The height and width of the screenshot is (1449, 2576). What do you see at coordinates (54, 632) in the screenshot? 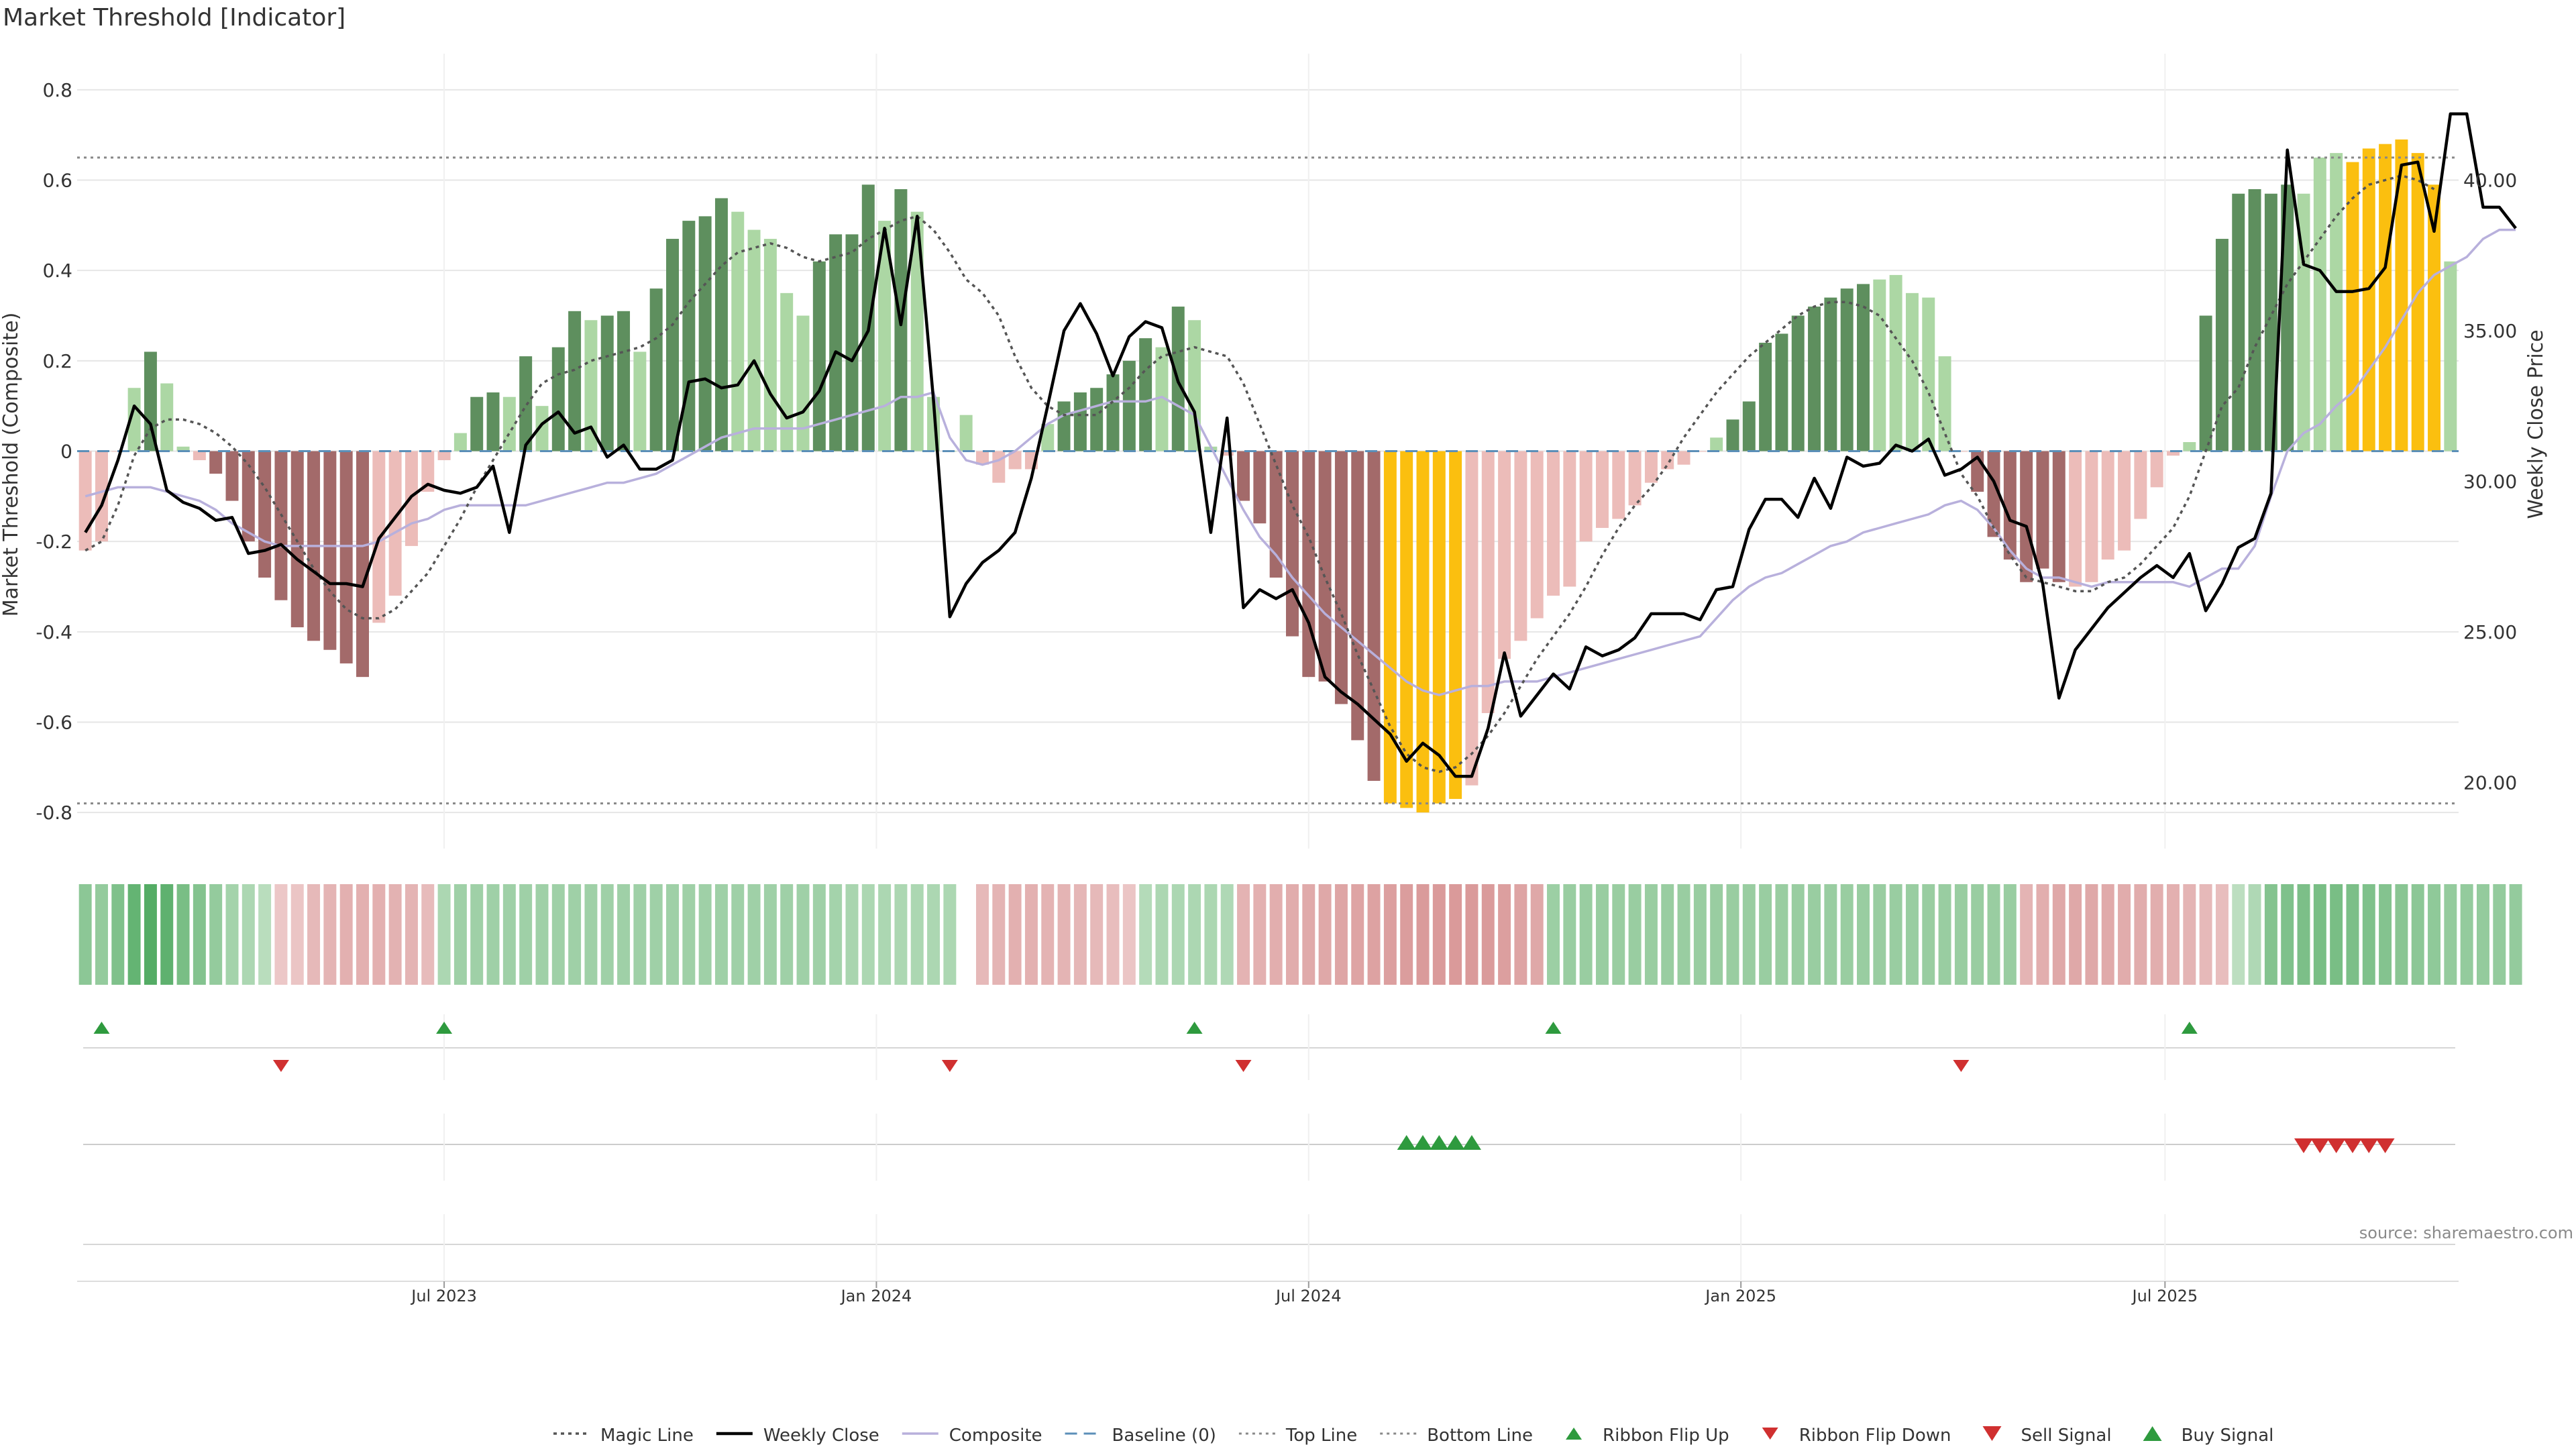
I see `left-tick-label: -0.4` at bounding box center [54, 632].